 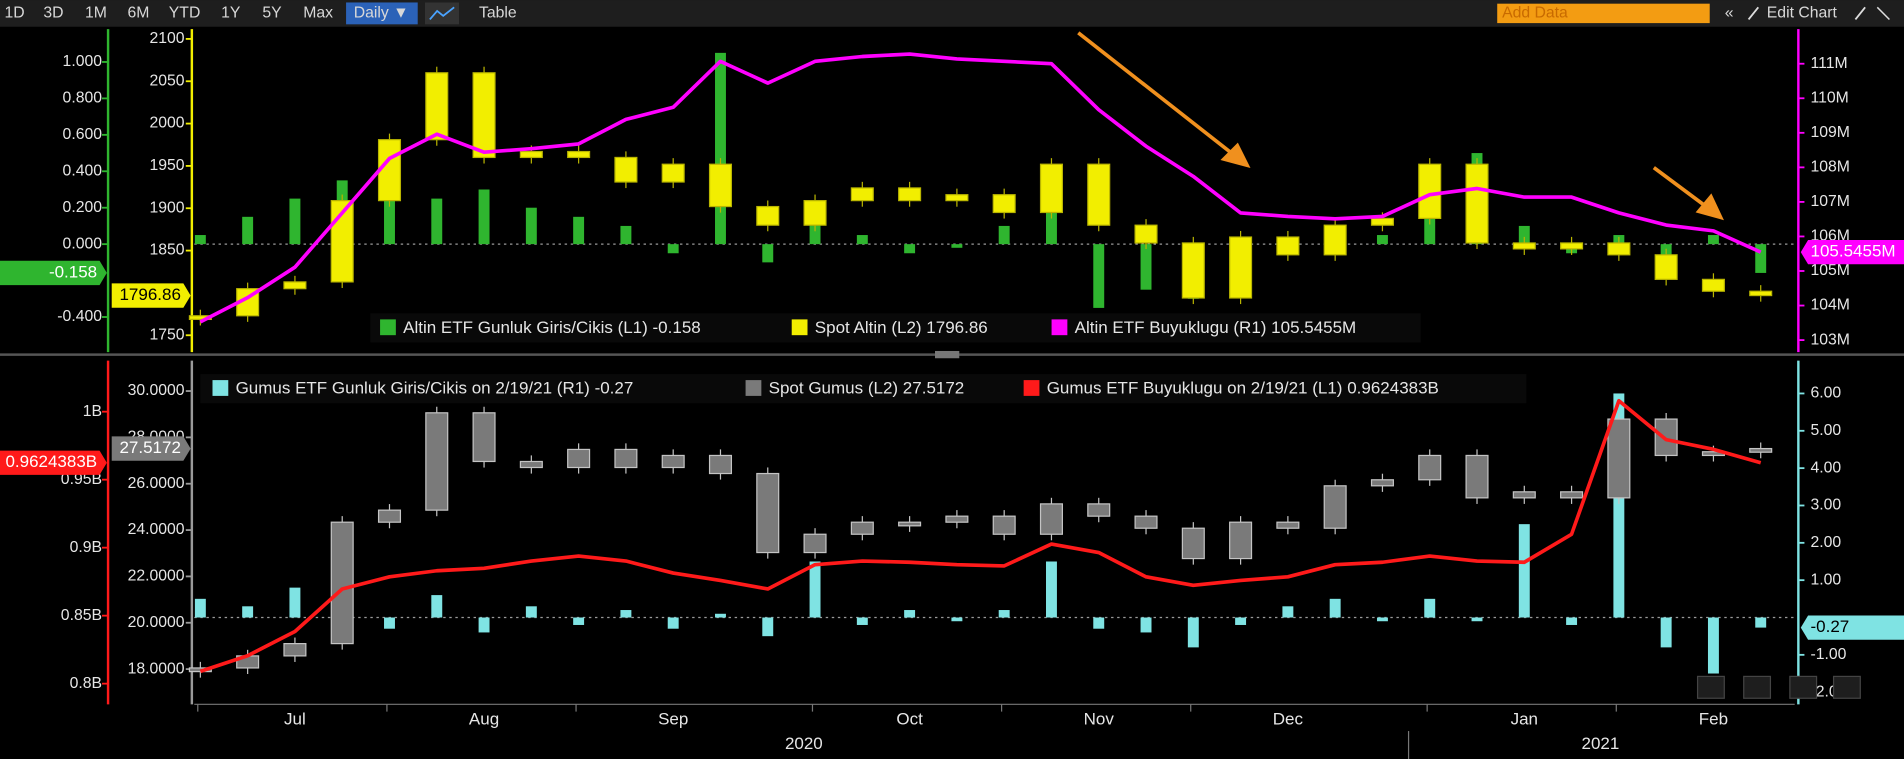 I want to click on y-tick-label: 0.400, so click(x=83, y=170).